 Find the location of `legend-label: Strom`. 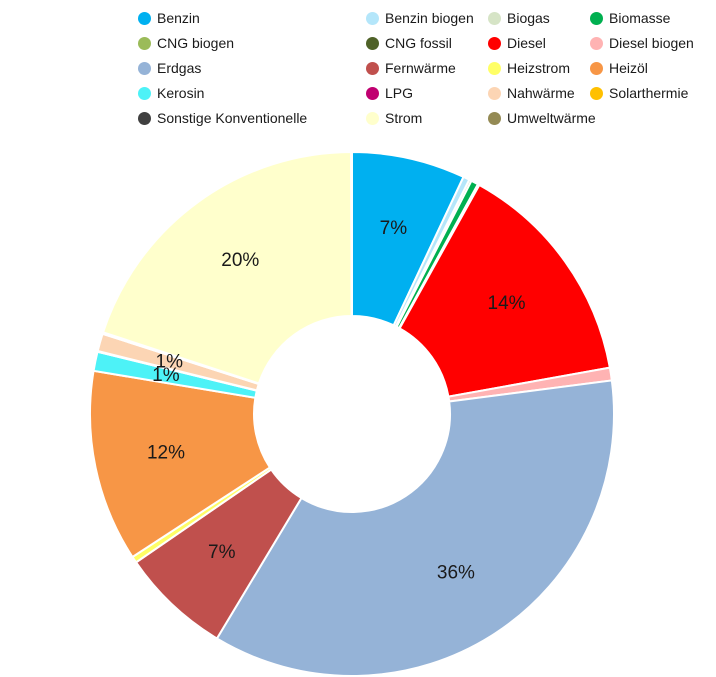

legend-label: Strom is located at coordinates (404, 118).